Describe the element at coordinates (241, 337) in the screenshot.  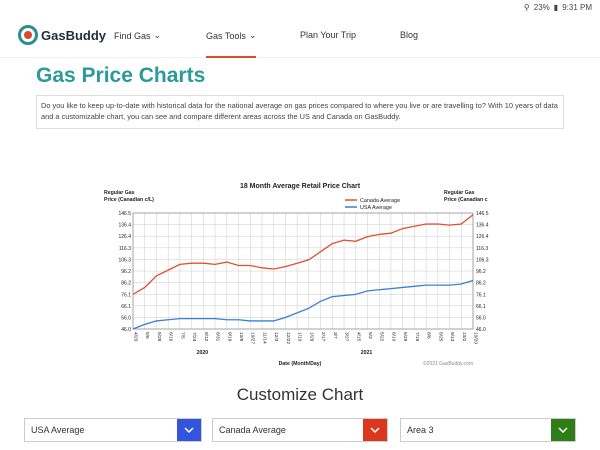
I see `x-tick-label: 10/8` at that location.